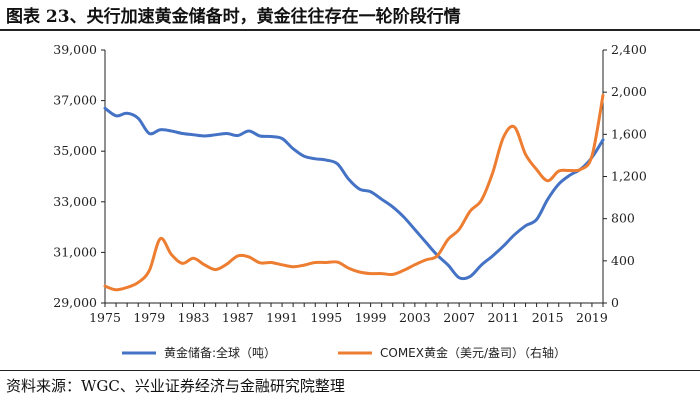  I want to click on x-tick-label: 1987, so click(238, 317).